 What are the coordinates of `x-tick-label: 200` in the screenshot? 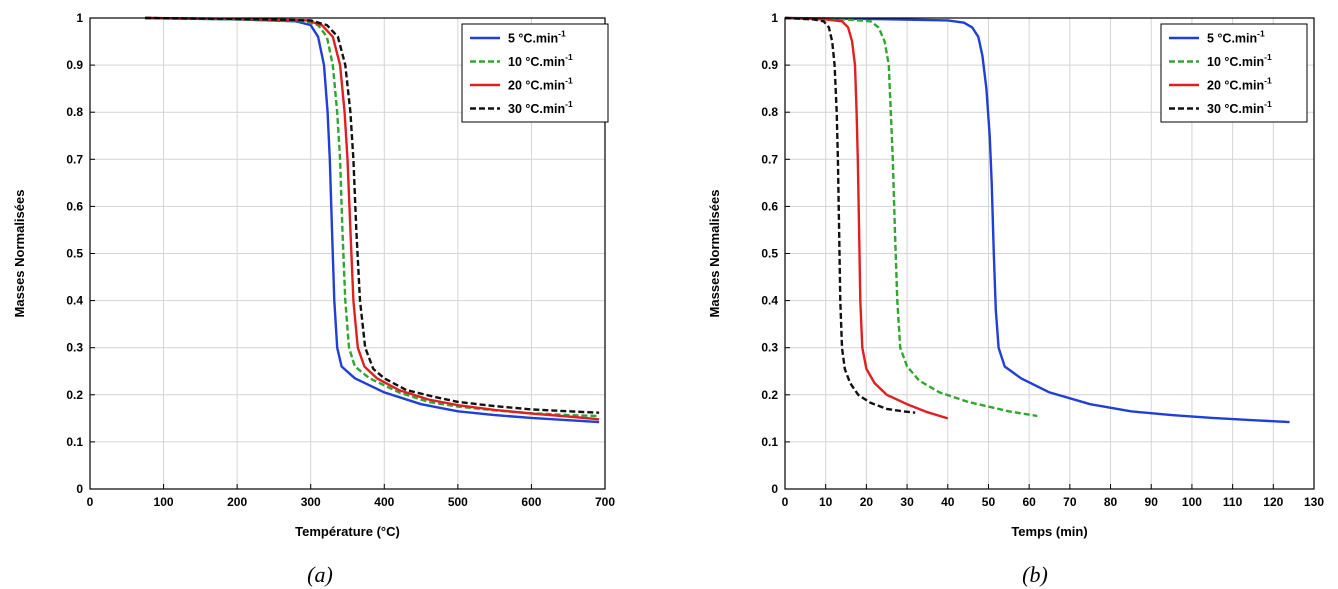 It's located at (237, 502).